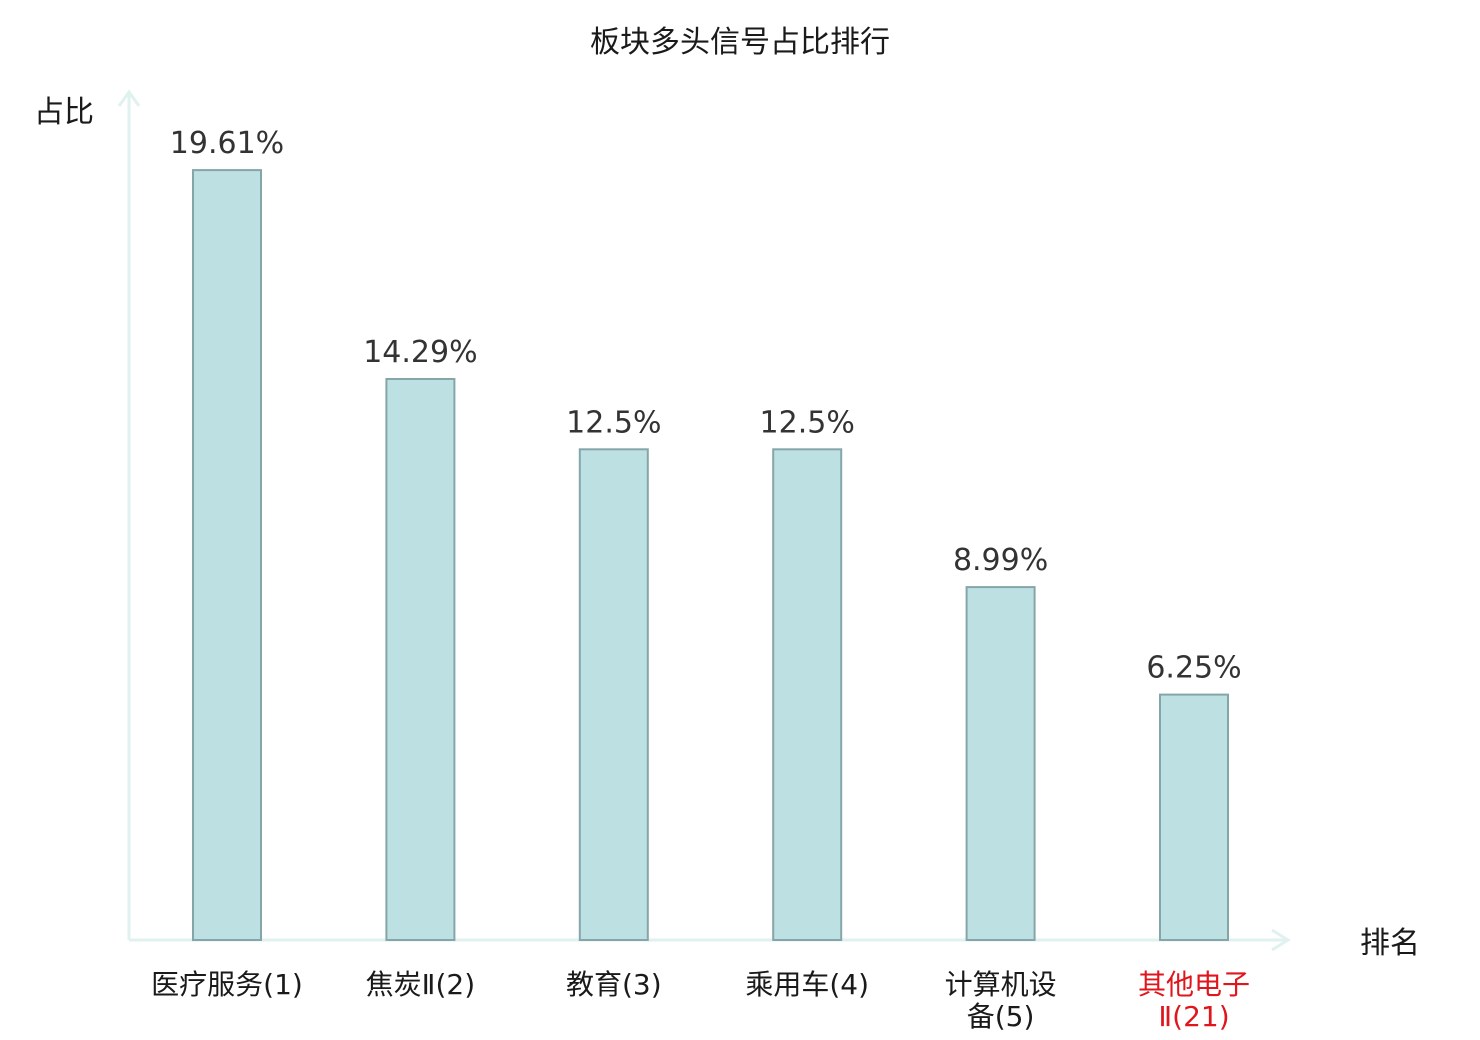  Describe the element at coordinates (227, 143) in the screenshot. I see `value-label-1: 19.61%` at that location.